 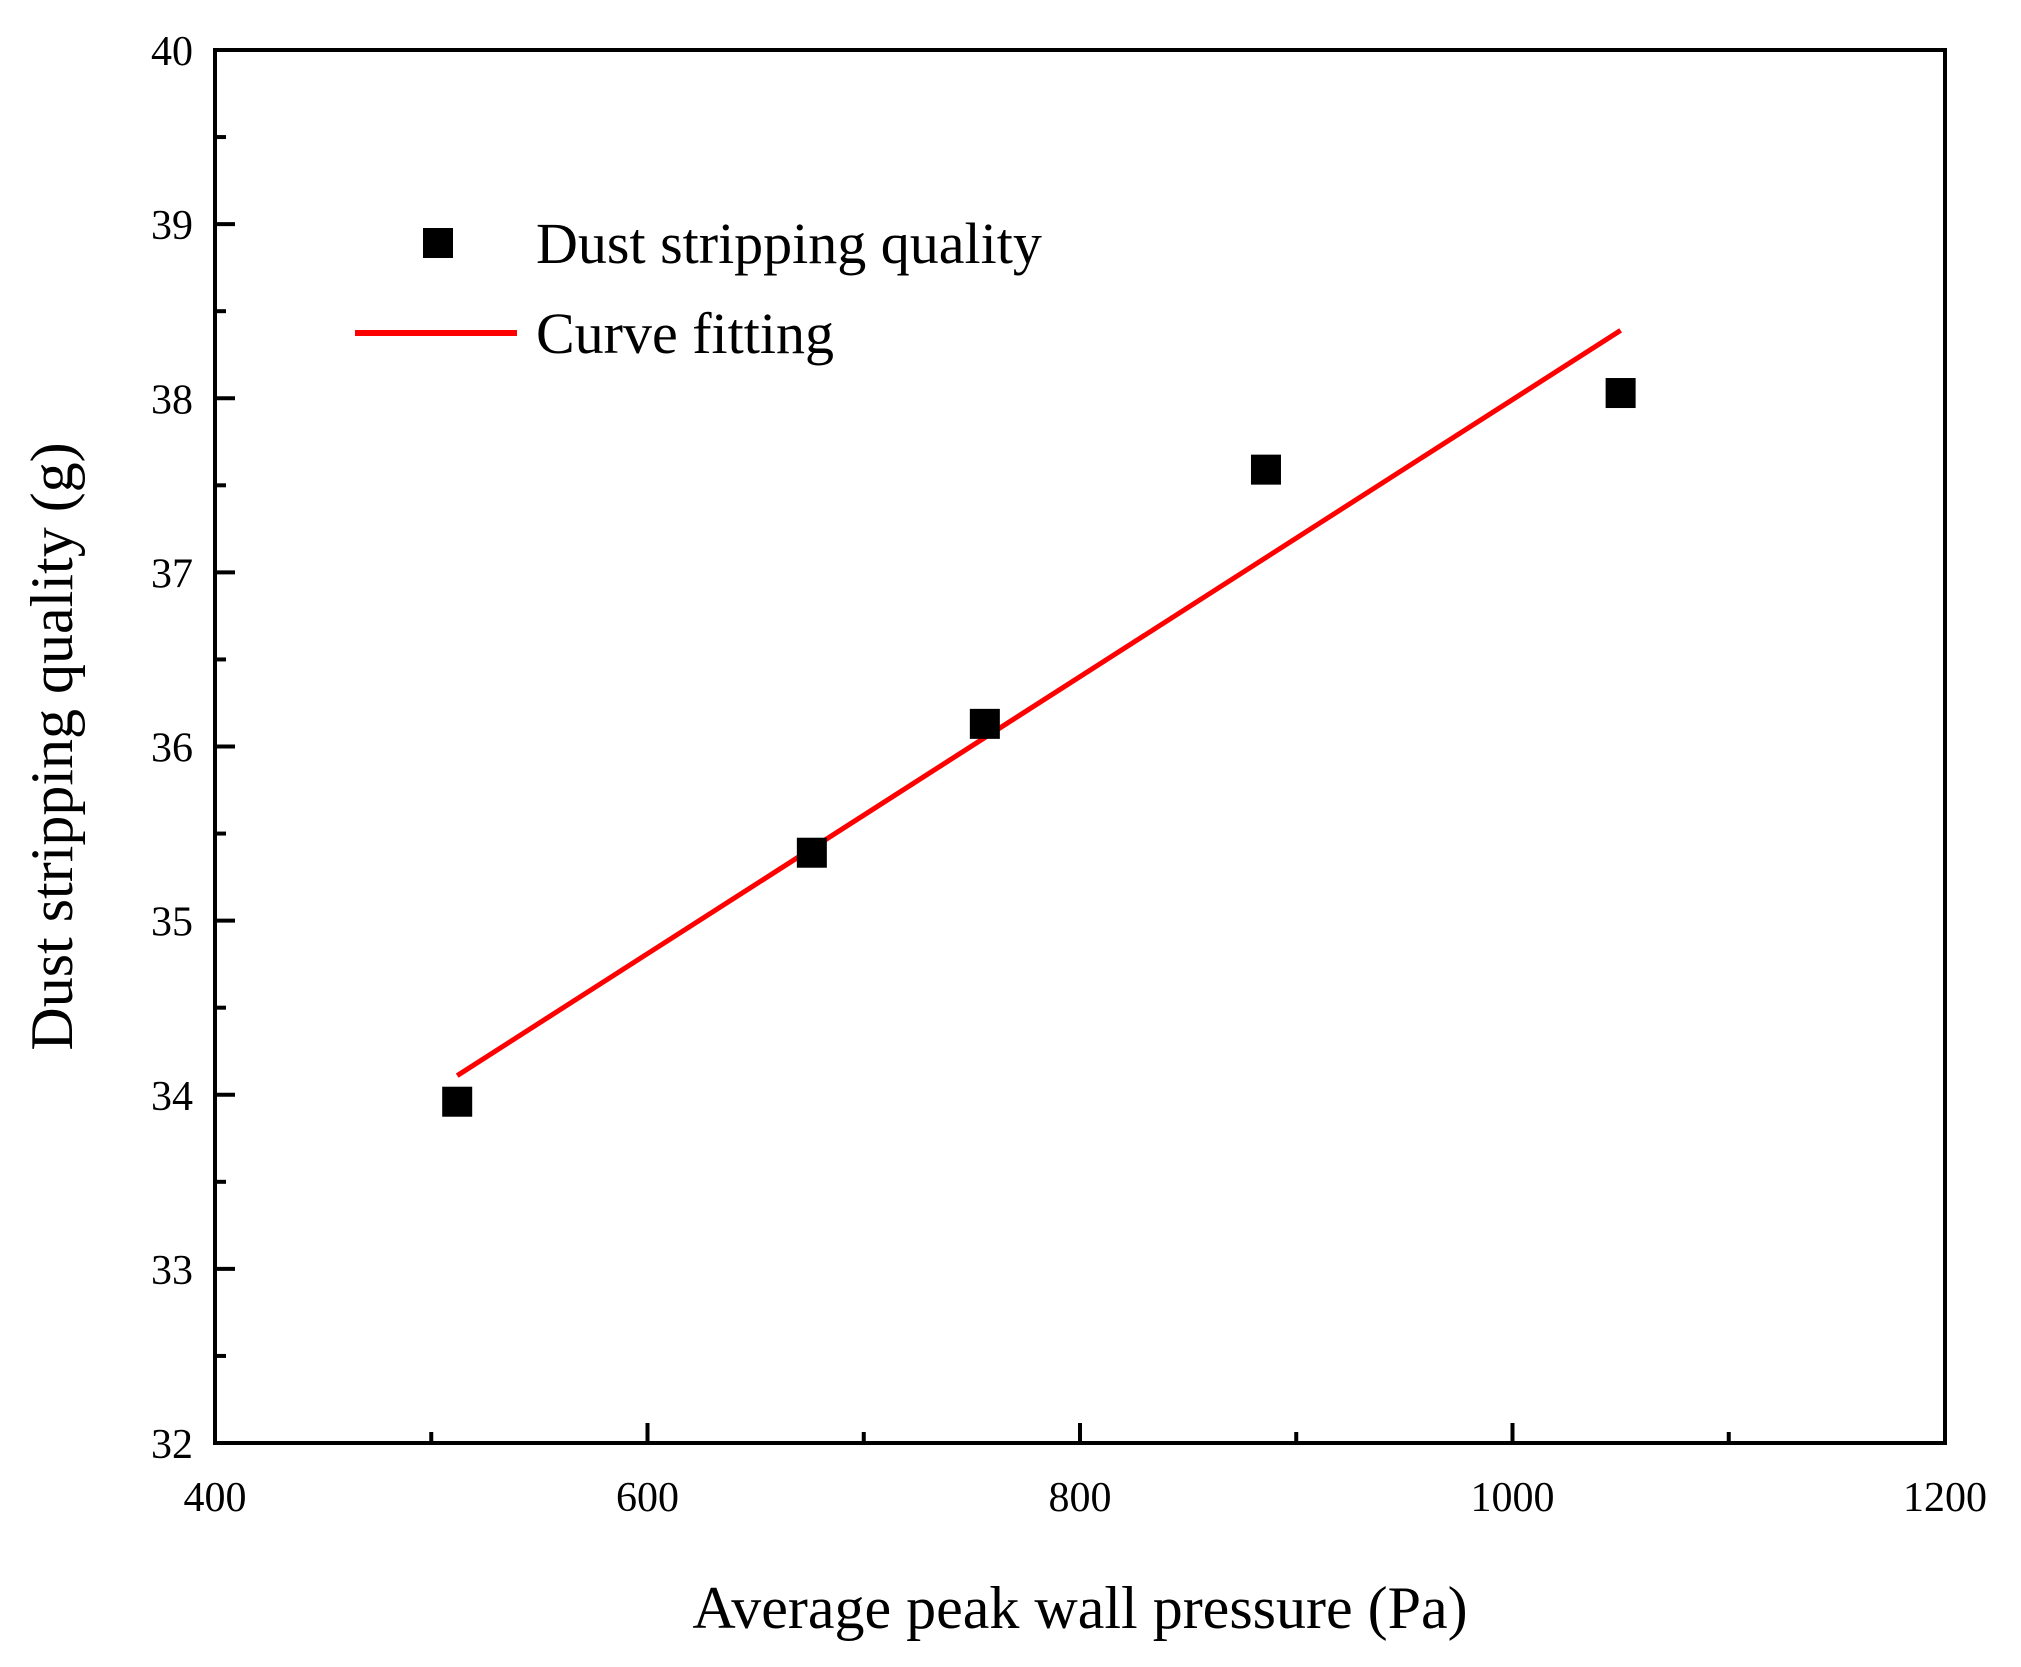 What do you see at coordinates (647, 1498) in the screenshot?
I see `x-tick-label: 600` at bounding box center [647, 1498].